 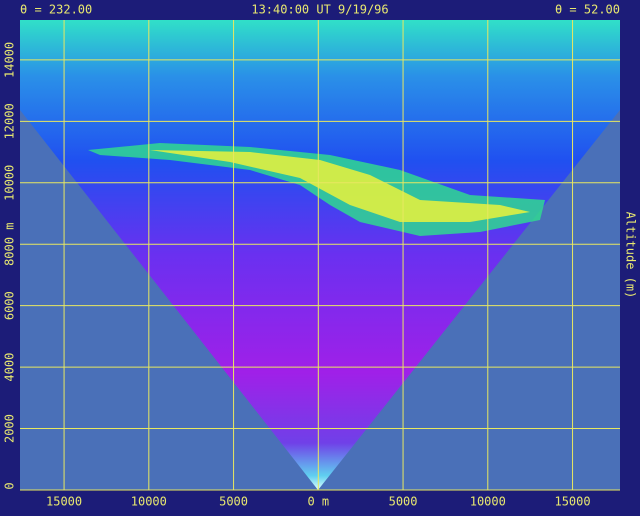 I want to click on y-tick-label: 2000, so click(x=10, y=428).